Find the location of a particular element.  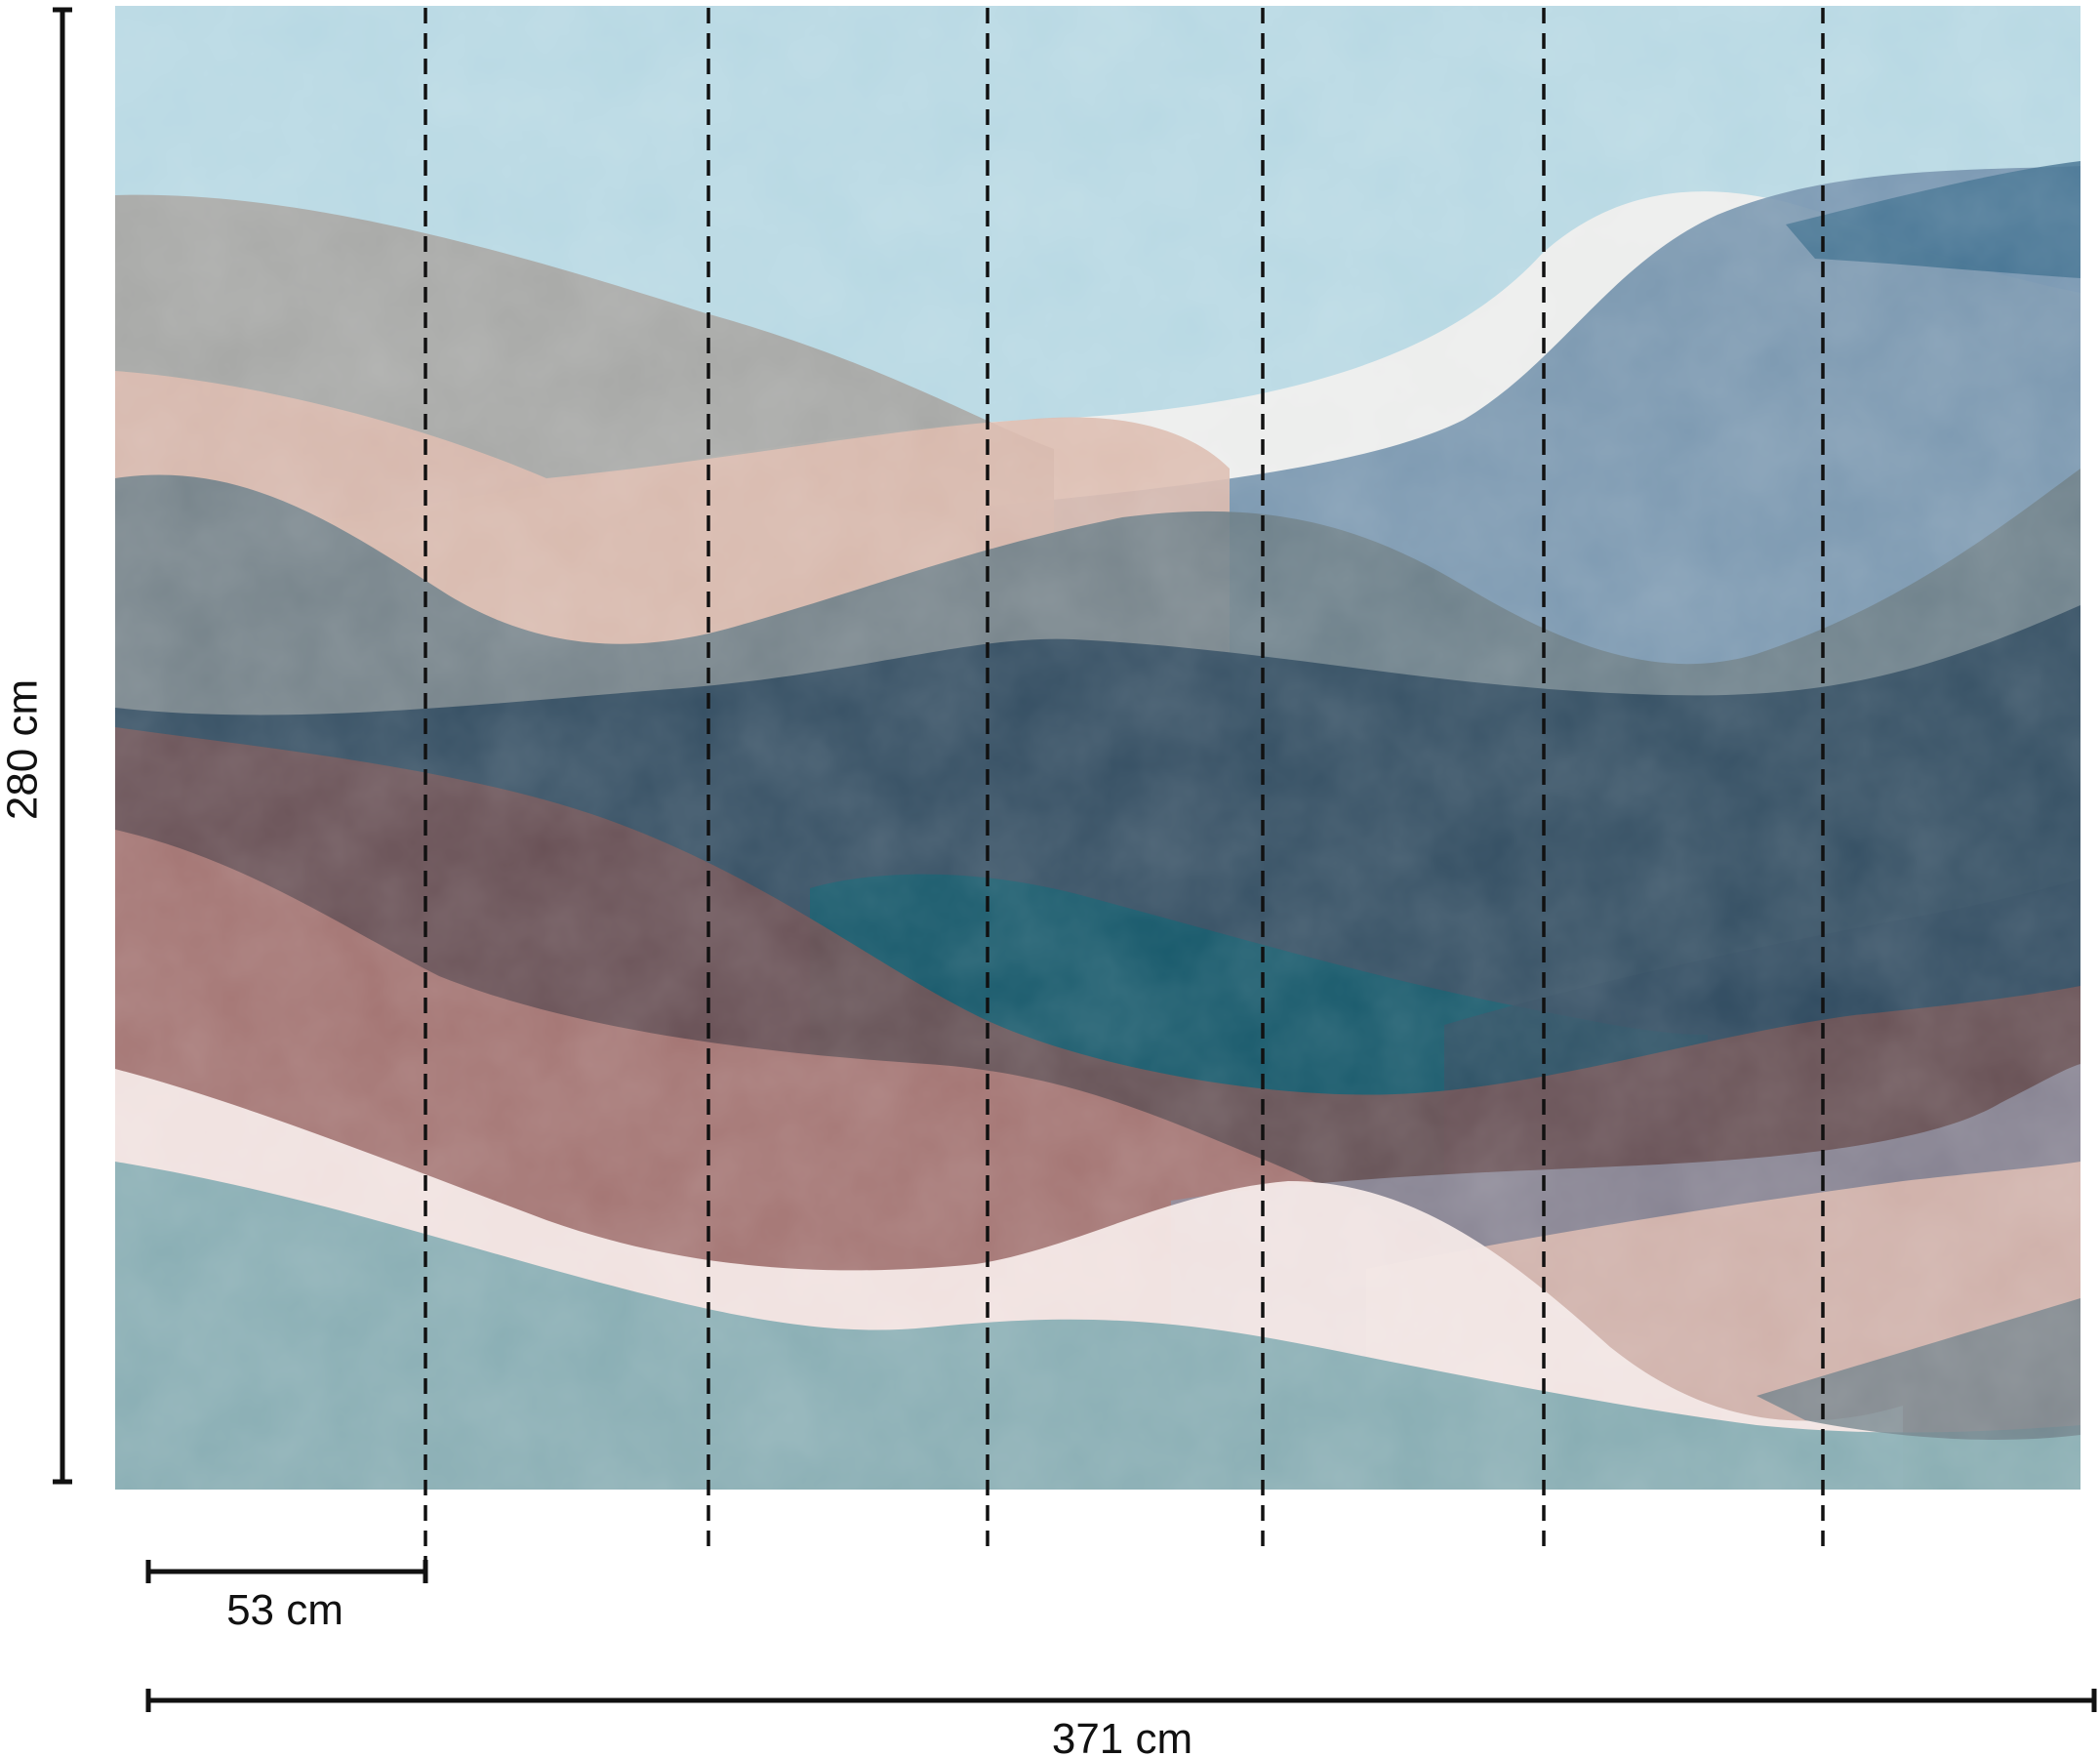

height-dimension: 280 cm is located at coordinates (36, 746).